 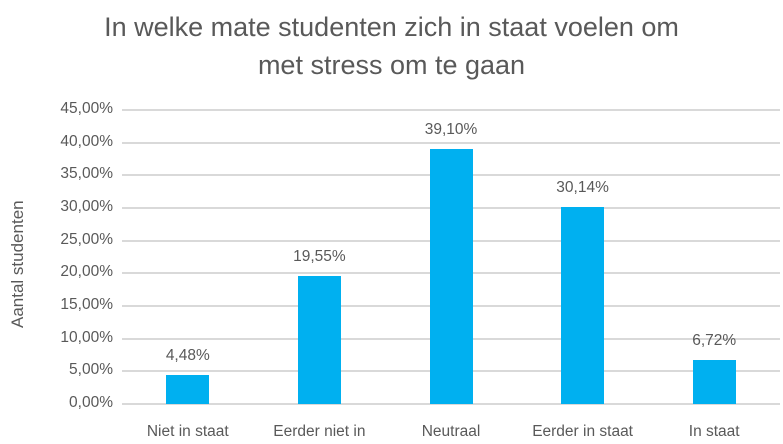 What do you see at coordinates (391, 65) in the screenshot?
I see `chart-title-line-2: met stress om te gaan` at bounding box center [391, 65].